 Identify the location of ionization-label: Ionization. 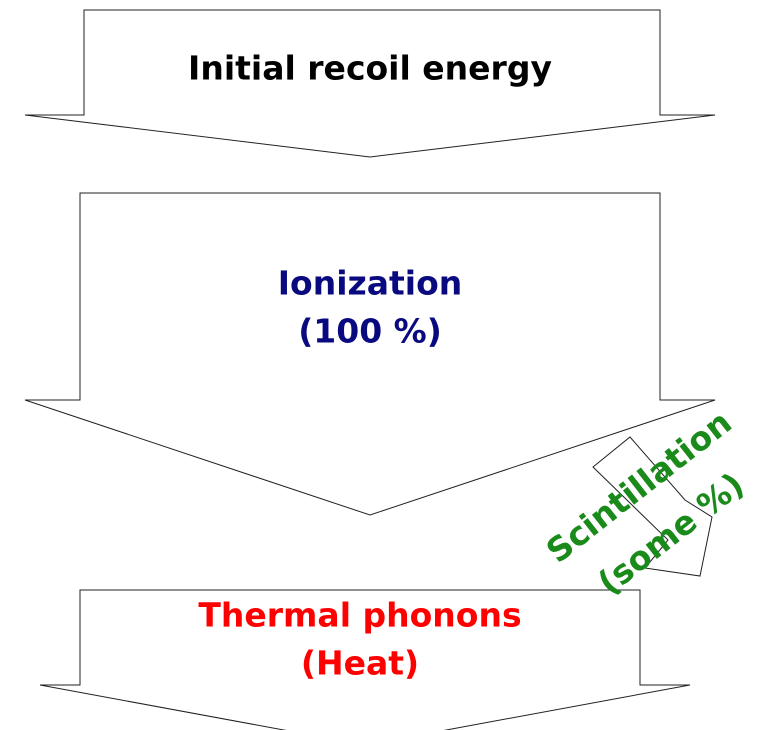
(370, 283).